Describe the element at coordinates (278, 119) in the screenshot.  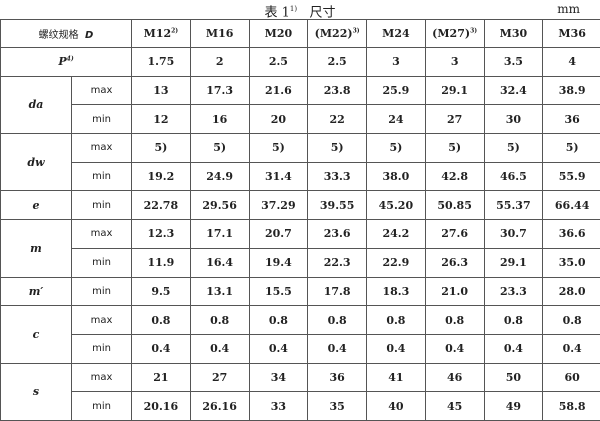
I see `value-cell: 20` at that location.